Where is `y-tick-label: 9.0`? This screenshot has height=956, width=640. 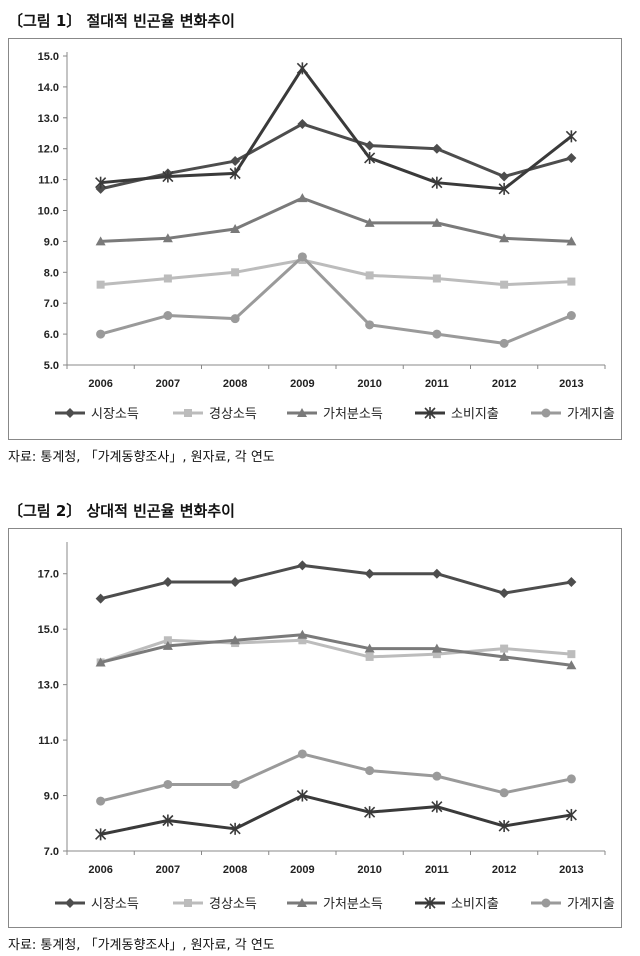 y-tick-label: 9.0 is located at coordinates (51, 797).